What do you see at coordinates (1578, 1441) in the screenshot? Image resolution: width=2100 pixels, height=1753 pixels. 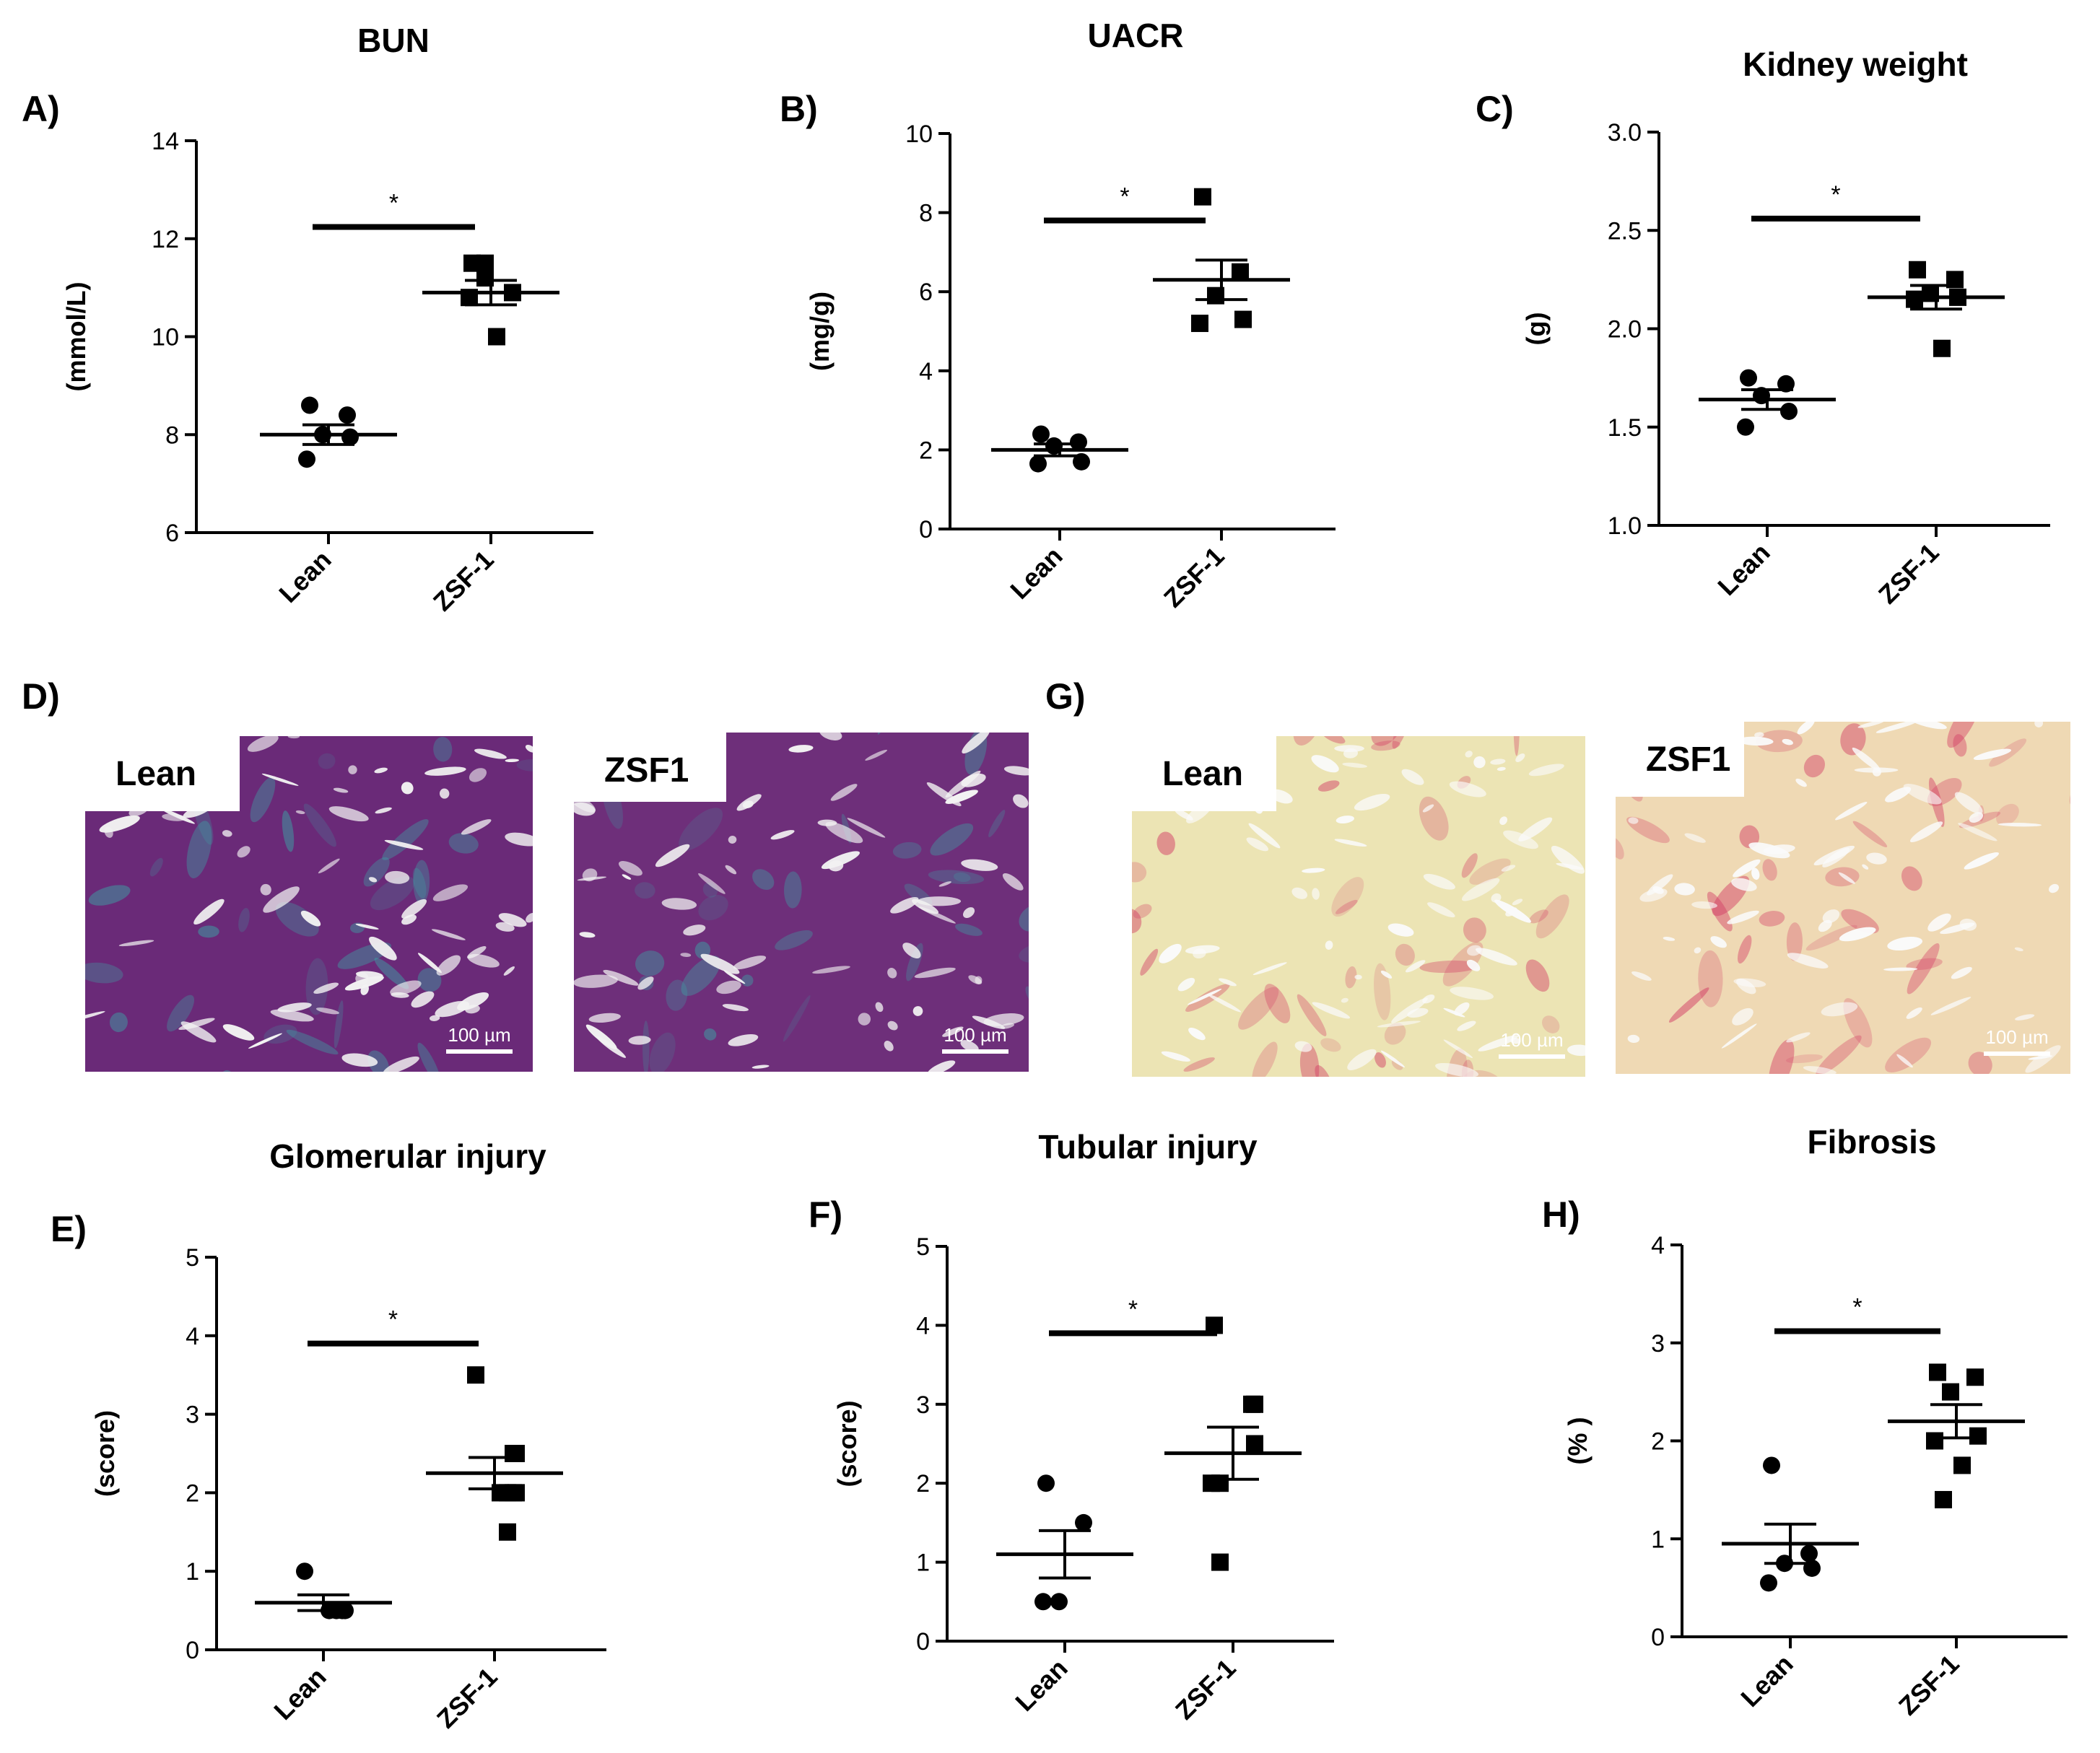 I see `y-axis-label: (% )` at bounding box center [1578, 1441].